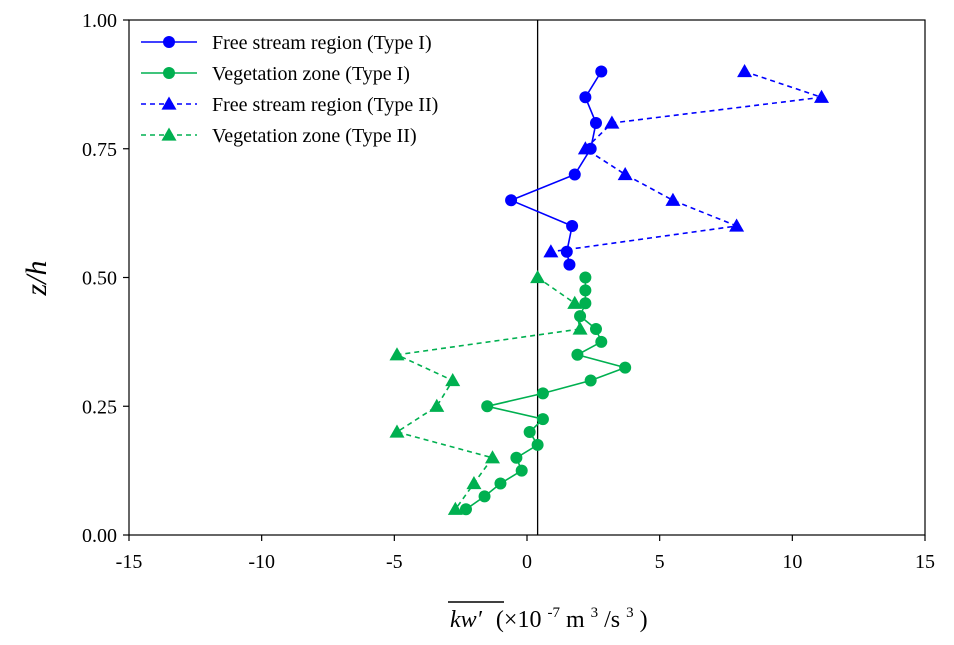  I want to click on y-tick-label: 0.75, so click(99, 150).